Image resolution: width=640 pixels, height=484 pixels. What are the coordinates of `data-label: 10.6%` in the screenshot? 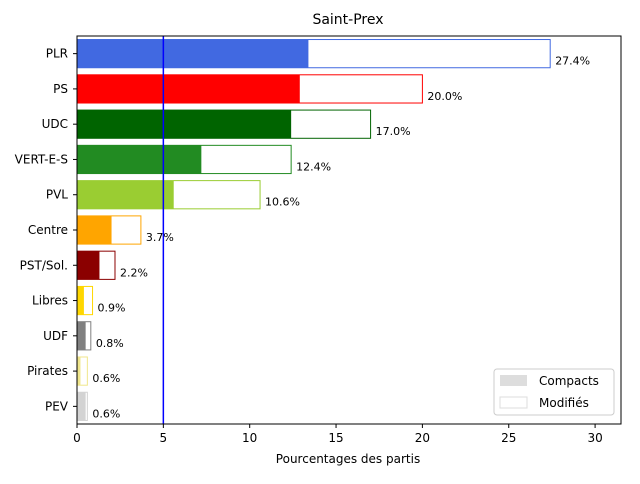 It's located at (282, 202).